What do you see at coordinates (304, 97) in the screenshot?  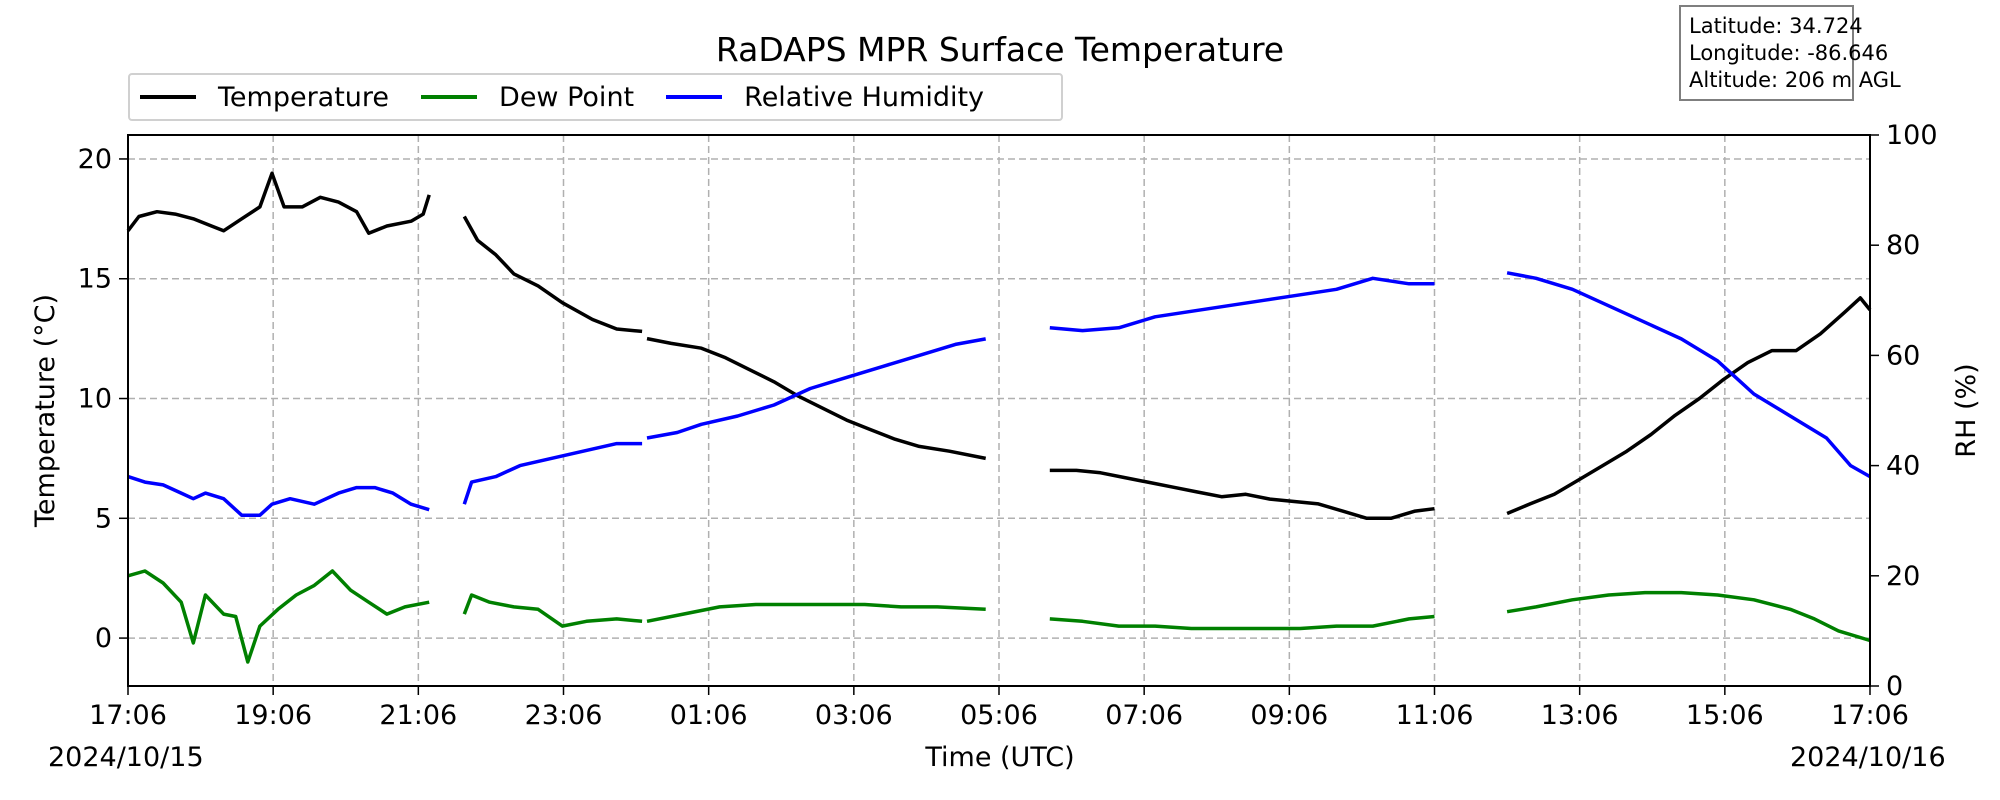 I see `legend-label-temperature: Temperature` at bounding box center [304, 97].